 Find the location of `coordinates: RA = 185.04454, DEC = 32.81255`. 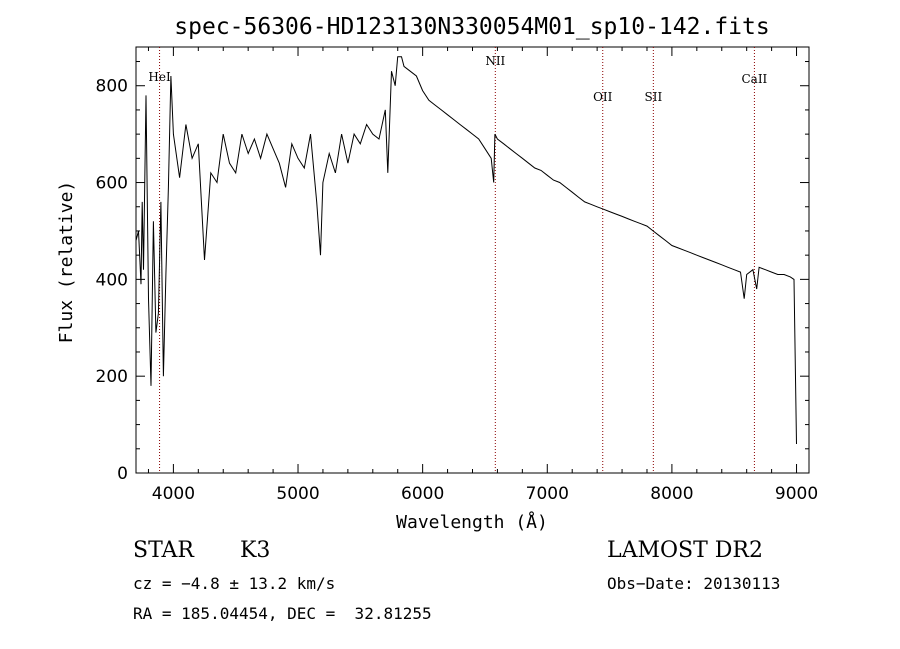

coordinates: RA = 185.04454, DEC = 32.81255 is located at coordinates (282, 613).